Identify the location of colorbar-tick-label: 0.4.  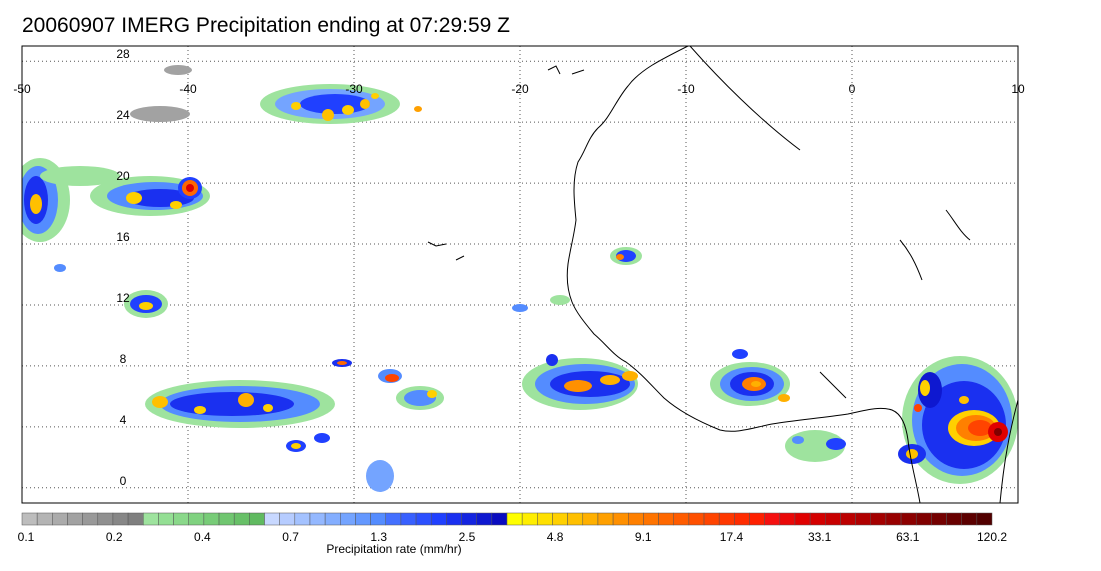
(202, 537).